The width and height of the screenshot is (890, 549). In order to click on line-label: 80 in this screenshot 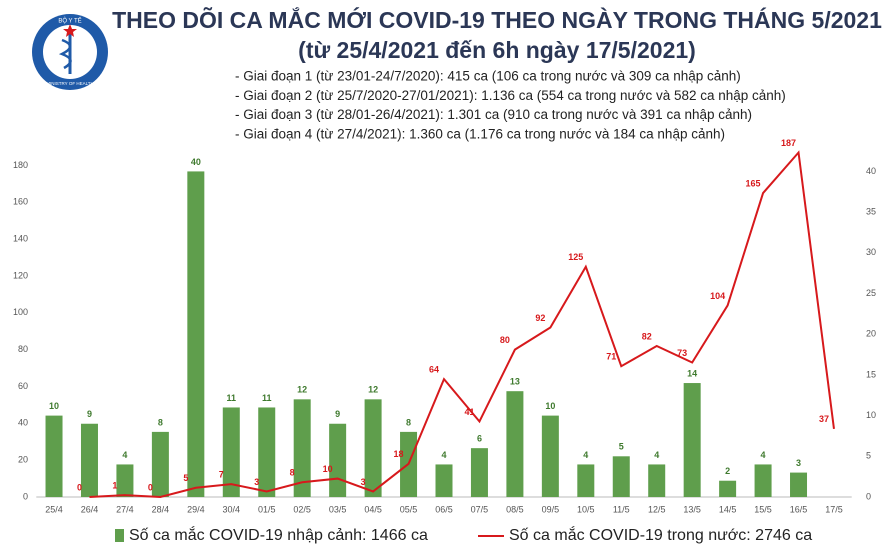, I will do `click(505, 340)`.